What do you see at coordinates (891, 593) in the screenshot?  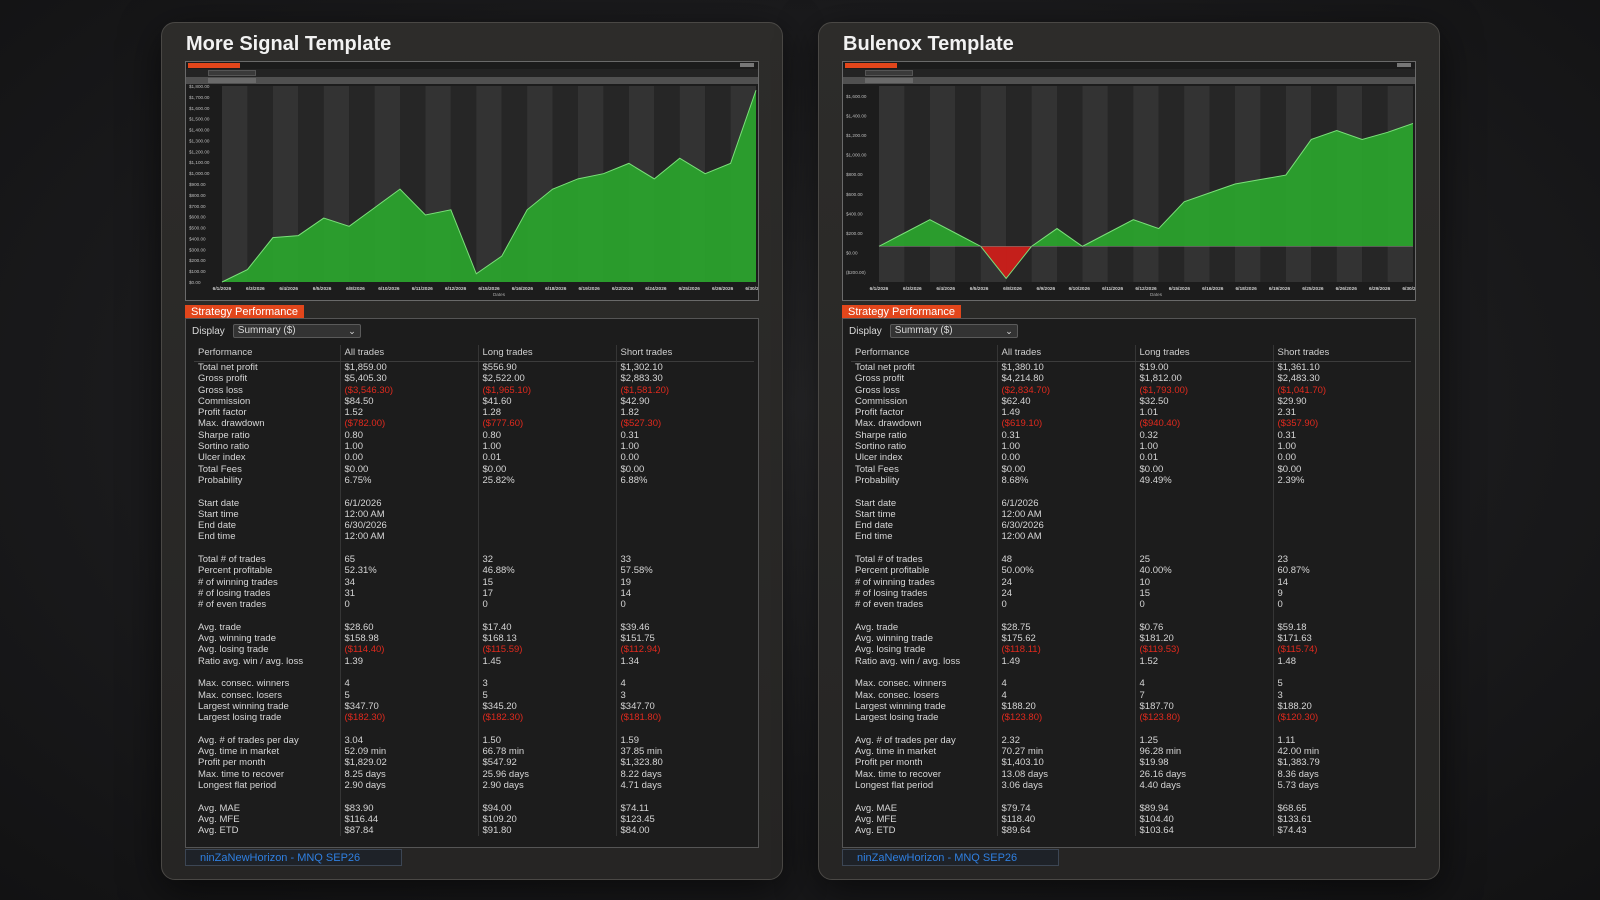 I see `metric-label: # of losing trades` at bounding box center [891, 593].